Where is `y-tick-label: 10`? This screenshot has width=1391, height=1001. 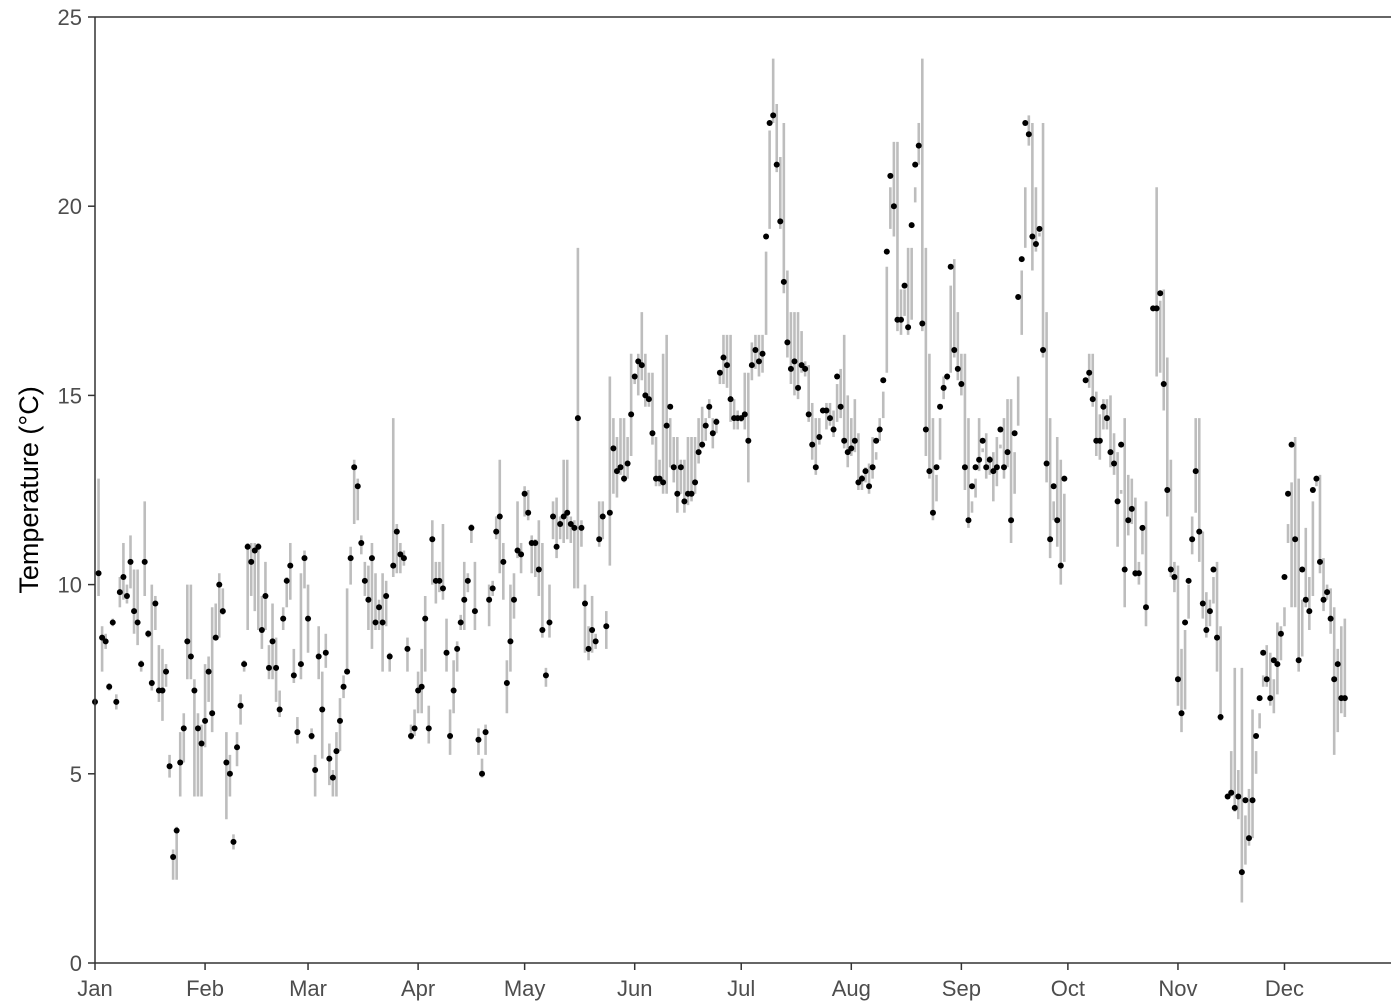
y-tick-label: 10 is located at coordinates (70, 585).